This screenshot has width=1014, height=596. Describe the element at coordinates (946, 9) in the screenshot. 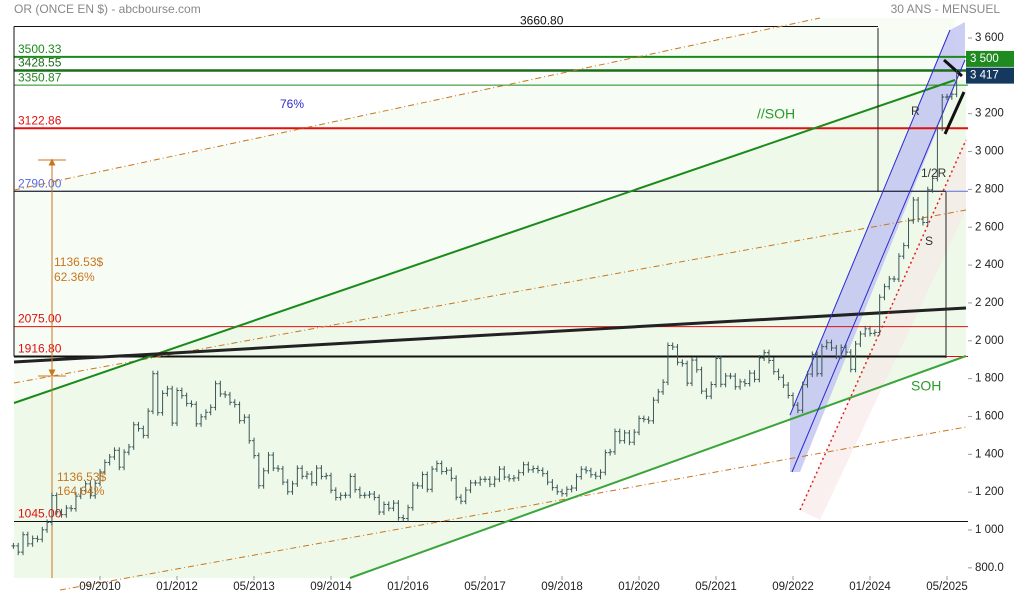

I see `chart-subtitle: 30 ANS - MENSUEL` at that location.